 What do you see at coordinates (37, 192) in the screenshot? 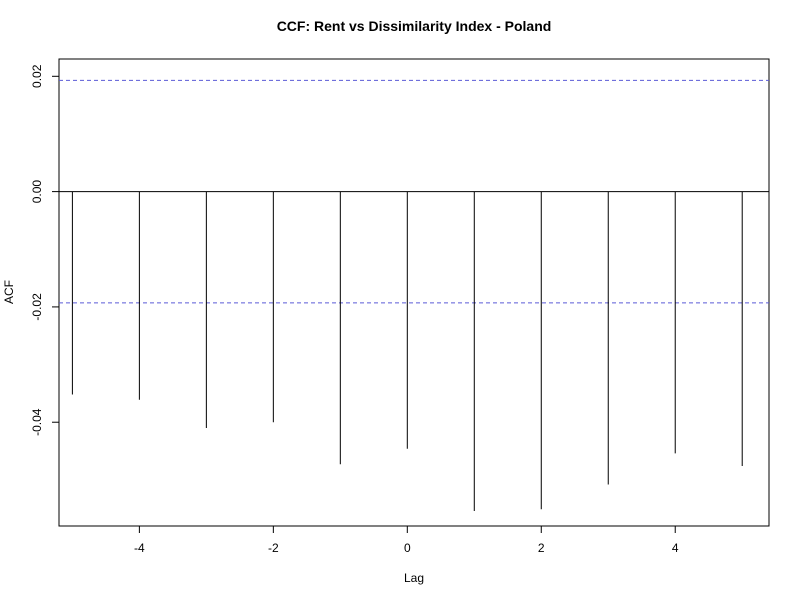
I see `y-tick-label: 0.00` at bounding box center [37, 192].